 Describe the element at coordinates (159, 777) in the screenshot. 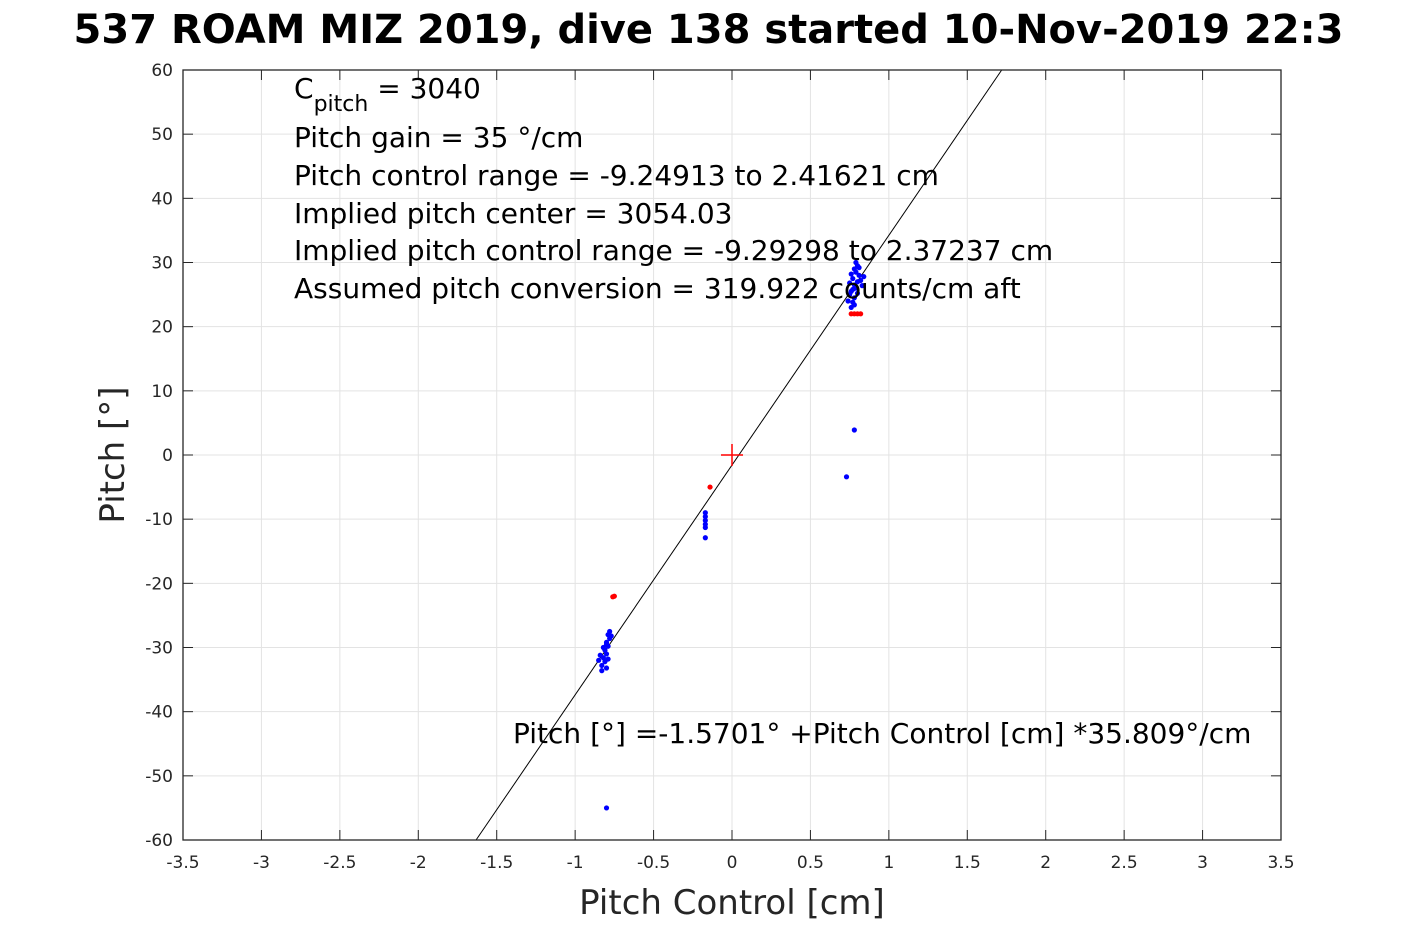

I see `y-tick-label: -50` at that location.